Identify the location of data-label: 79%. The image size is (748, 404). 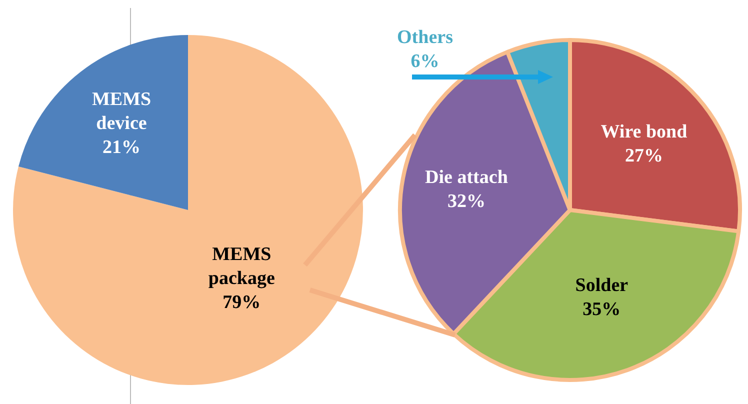
(241, 303).